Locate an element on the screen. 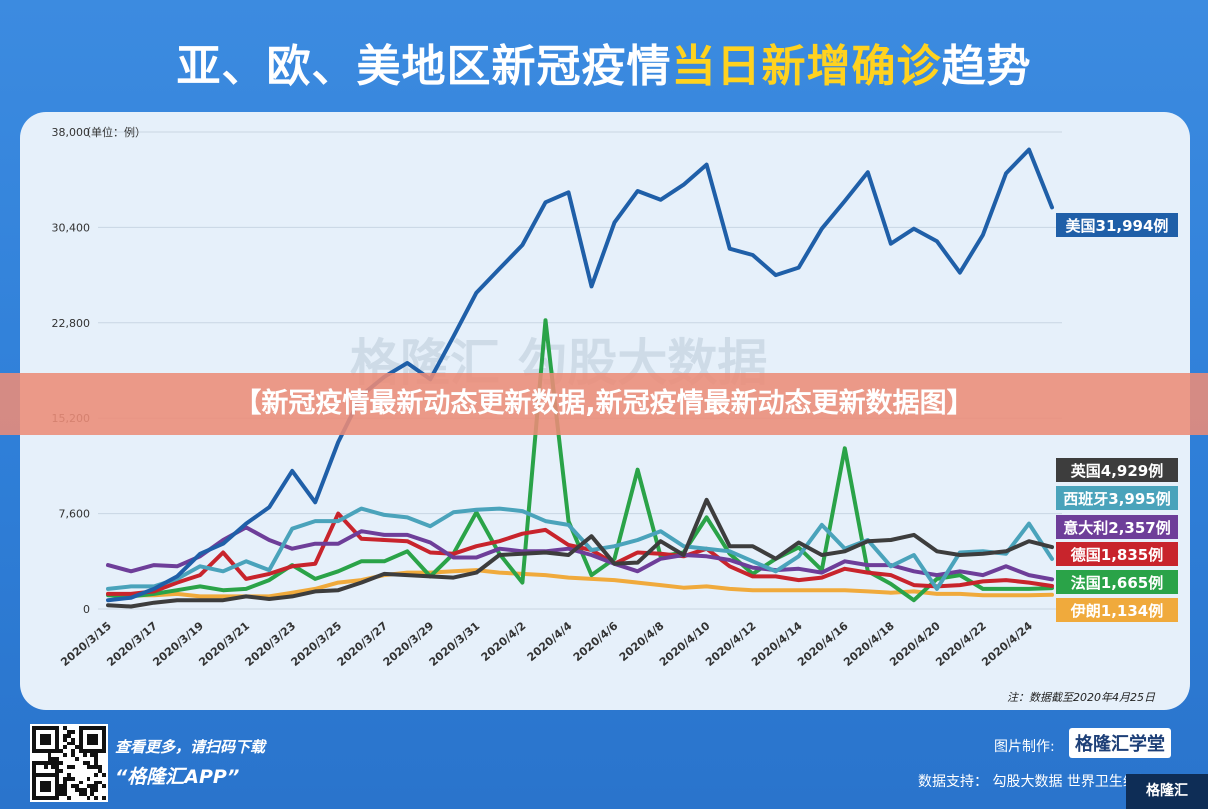  app-name: “格隆汇APP” is located at coordinates (177, 777).